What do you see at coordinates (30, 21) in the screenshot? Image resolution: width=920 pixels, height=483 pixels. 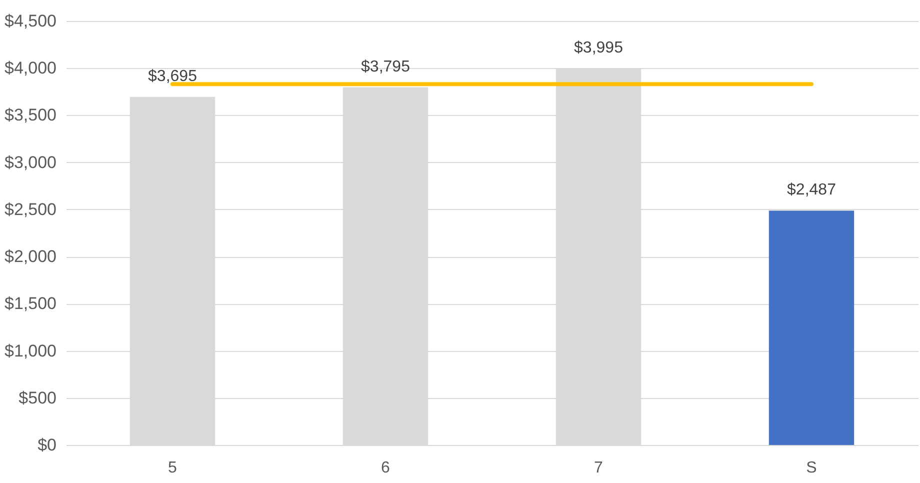 I see `y-tick-label: $4,500` at bounding box center [30, 21].